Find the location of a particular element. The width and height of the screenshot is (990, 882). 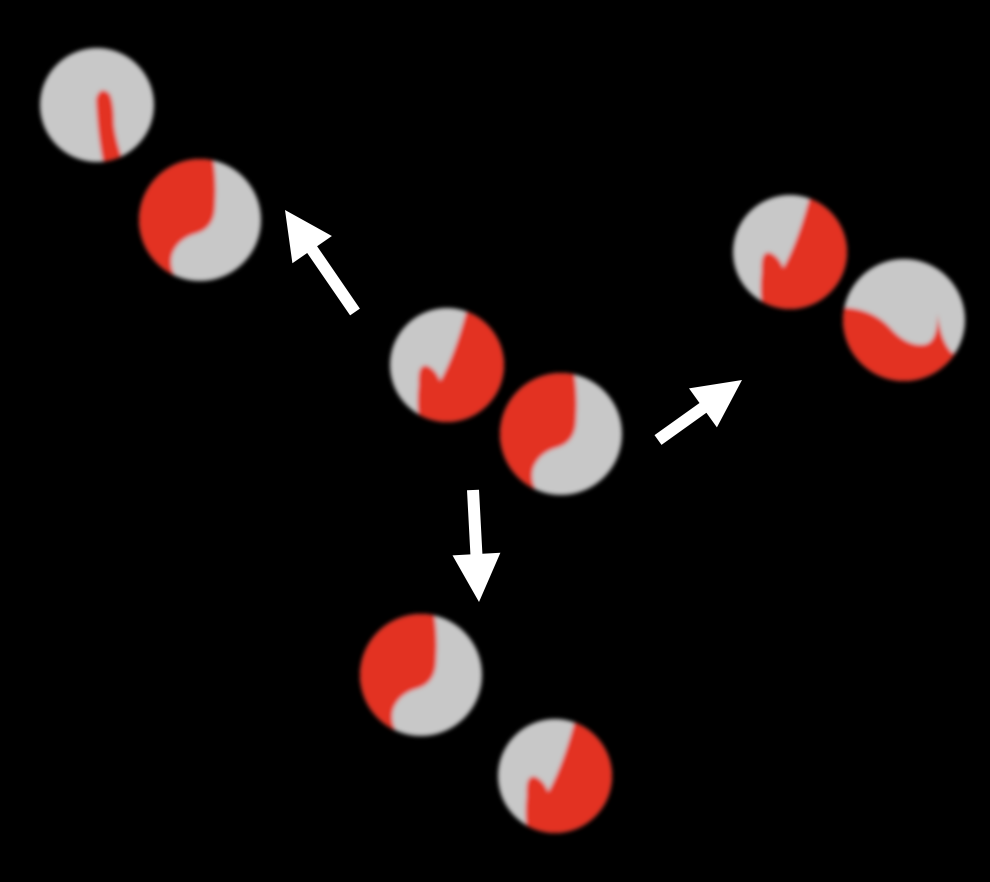

arrow-up-right-icon is located at coordinates (698, 412).